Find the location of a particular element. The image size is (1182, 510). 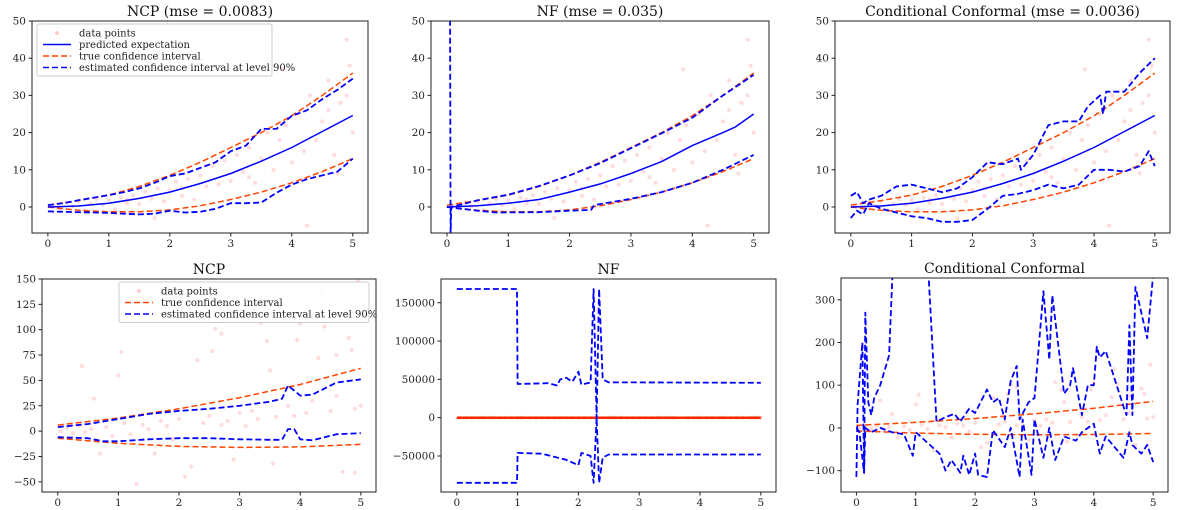

y-tick-label: −100 is located at coordinates (820, 471).